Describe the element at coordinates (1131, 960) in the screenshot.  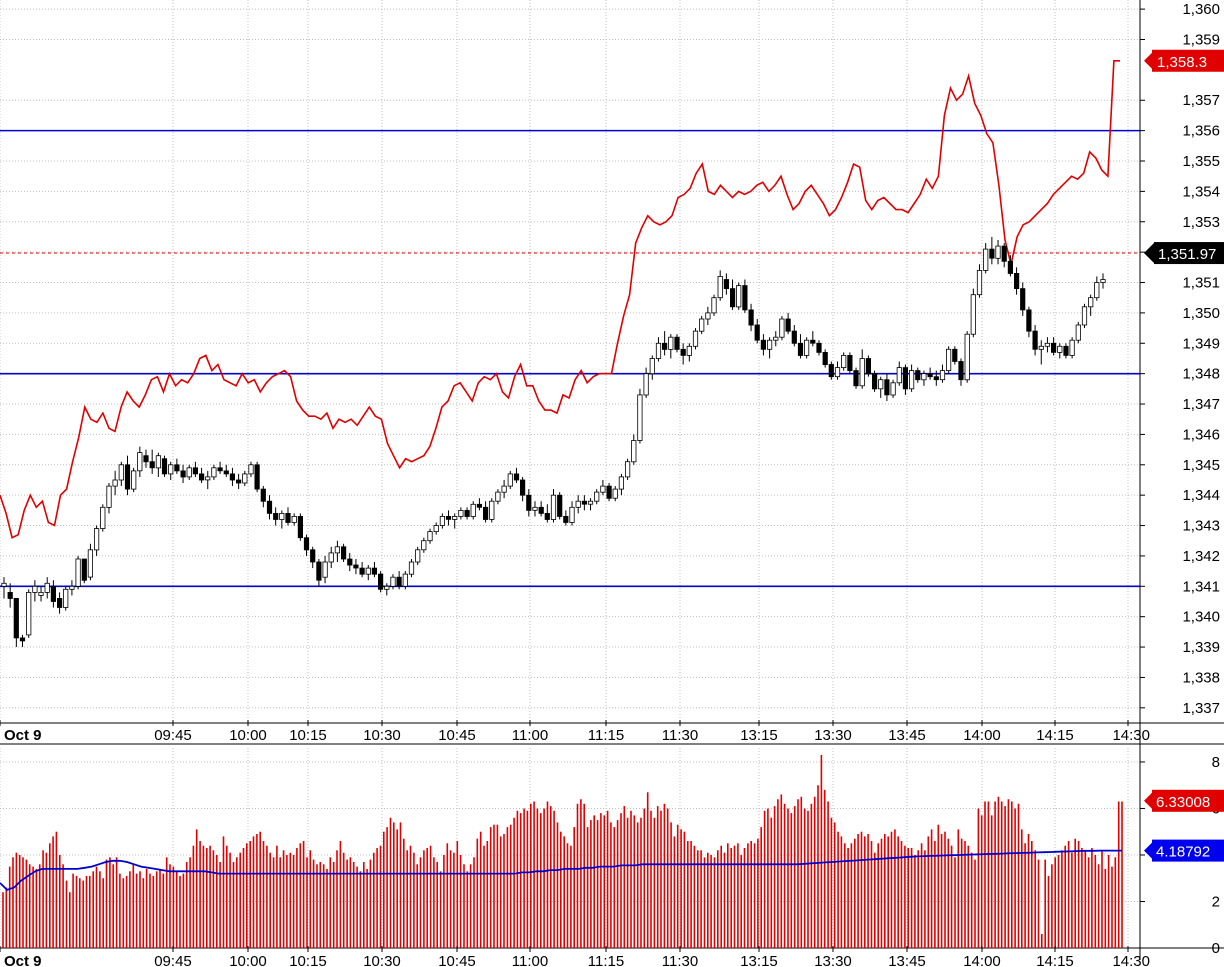
I see `volume-x-tick-label: 14:30` at that location.